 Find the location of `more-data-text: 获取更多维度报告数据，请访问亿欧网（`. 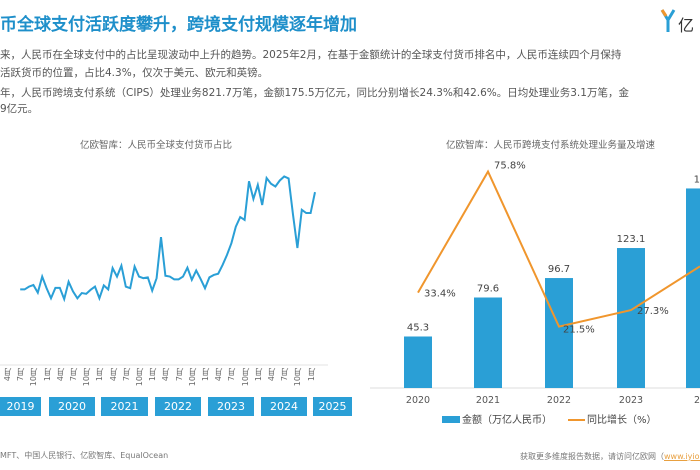

more-data-text: 获取更多维度报告数据，请访问亿欧网（ is located at coordinates (592, 456).